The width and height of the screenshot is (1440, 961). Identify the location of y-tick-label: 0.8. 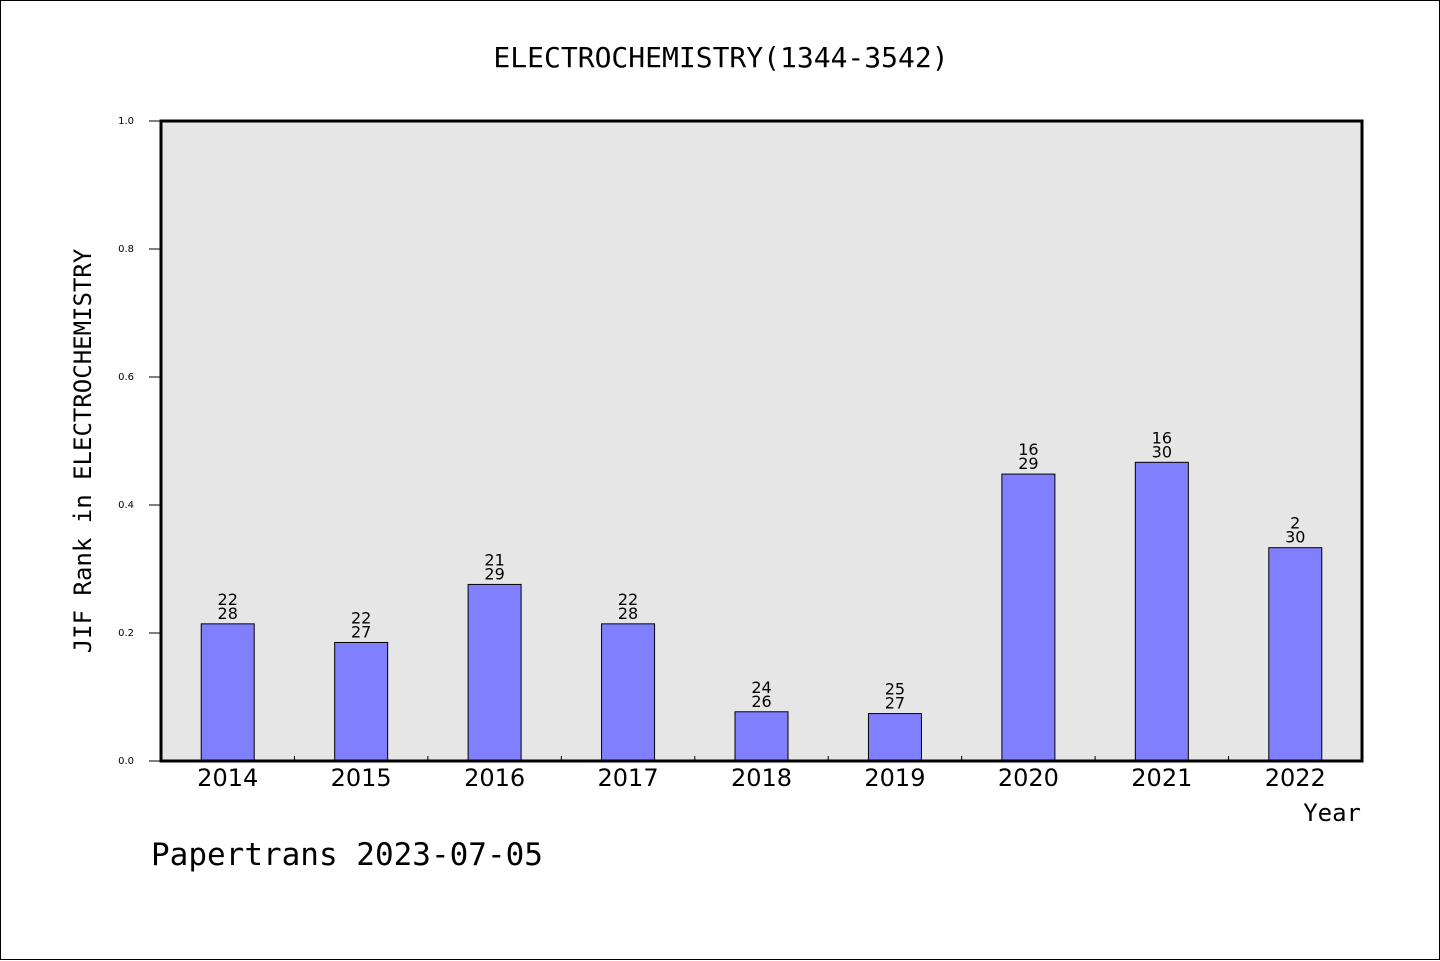
(126, 249).